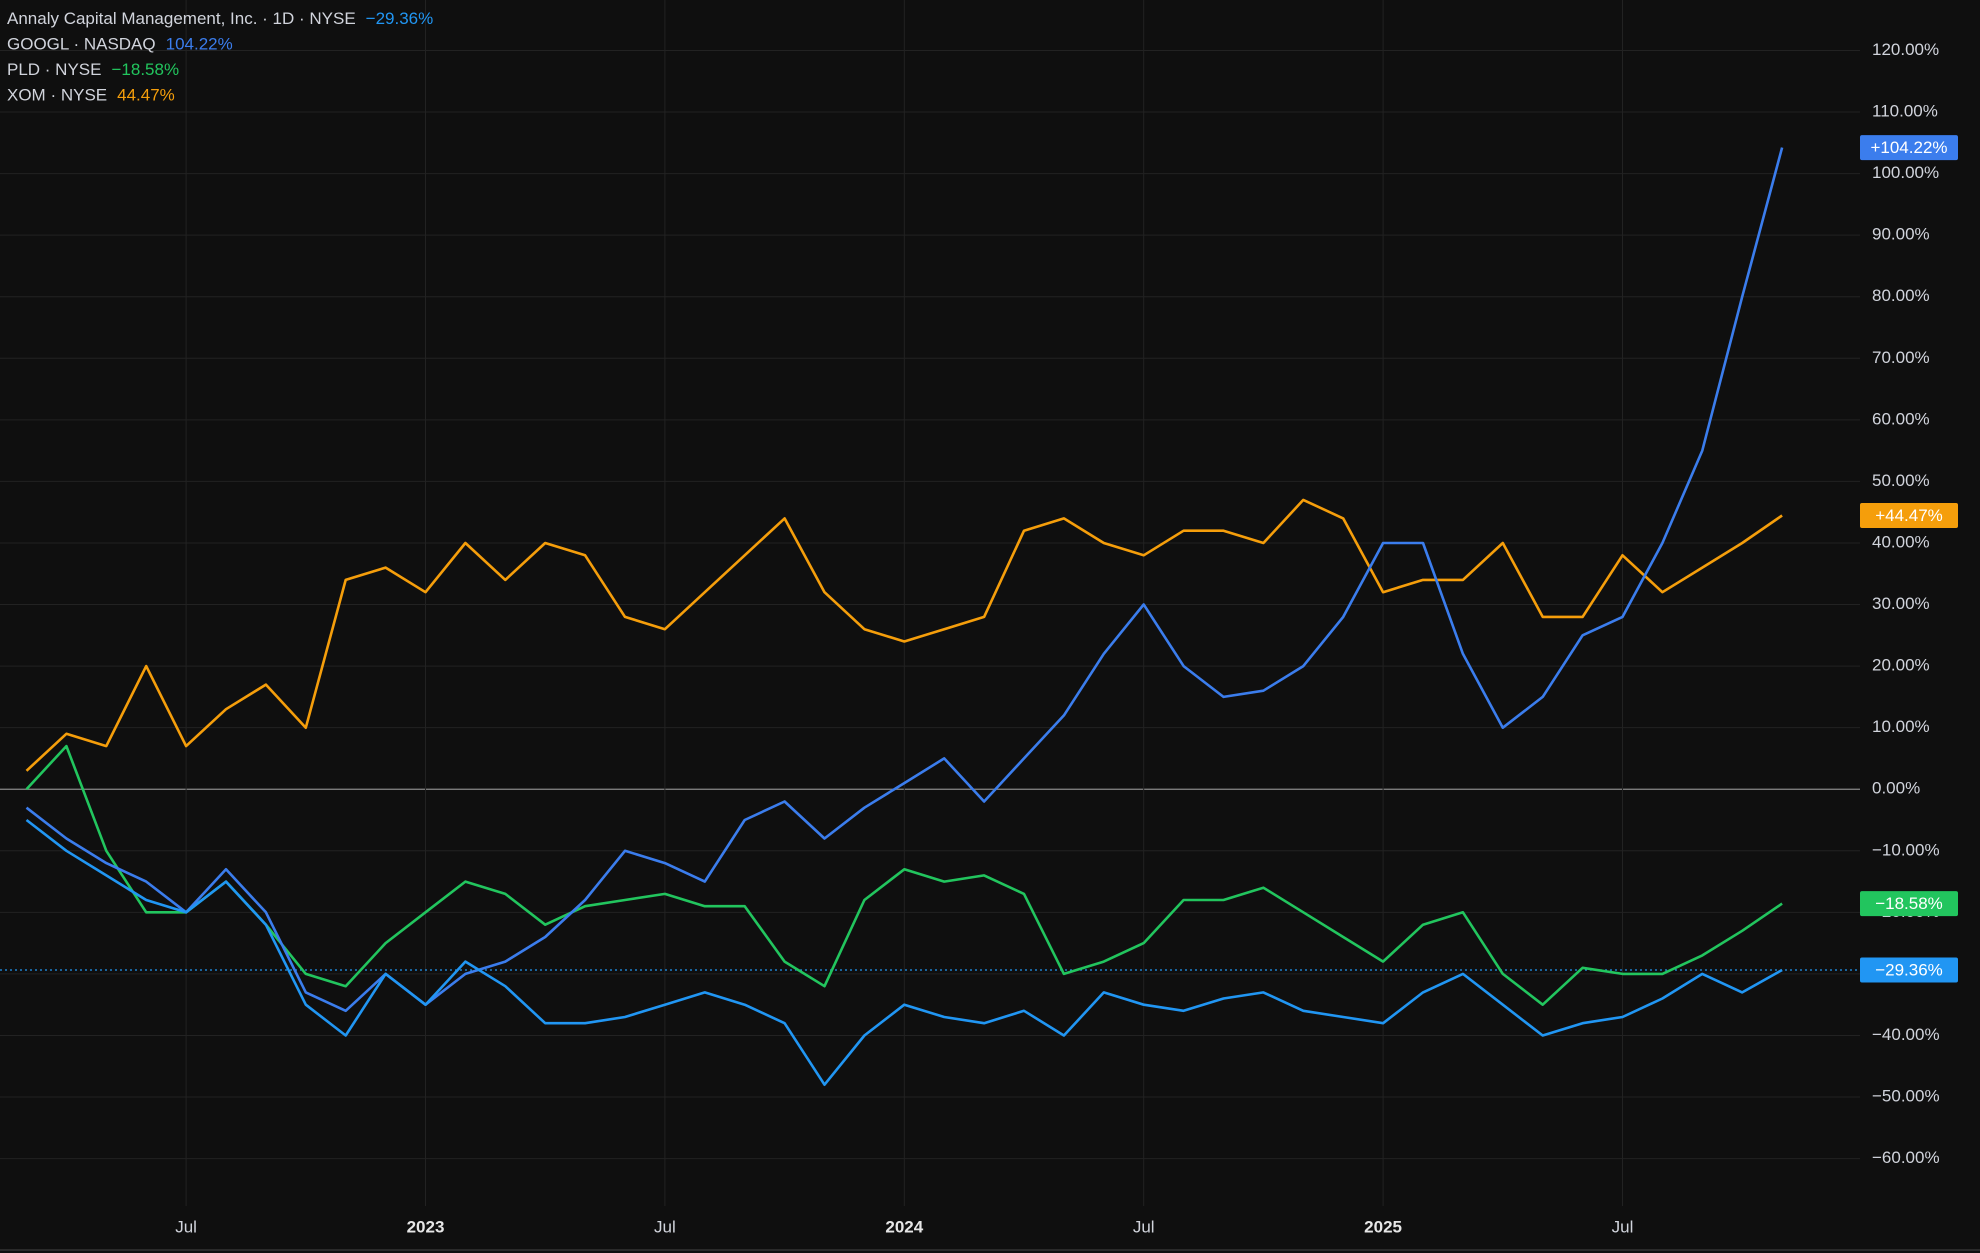 The height and width of the screenshot is (1253, 1980). Describe the element at coordinates (1906, 1157) in the screenshot. I see `y-tick-label: −60.00%` at that location.